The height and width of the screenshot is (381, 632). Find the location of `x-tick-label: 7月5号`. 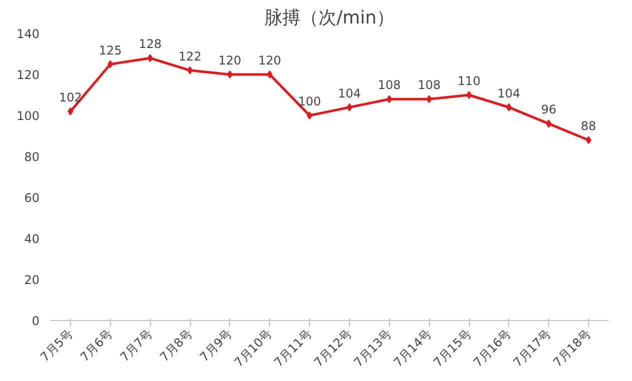

x-tick-label: 7月5号 is located at coordinates (57, 345).